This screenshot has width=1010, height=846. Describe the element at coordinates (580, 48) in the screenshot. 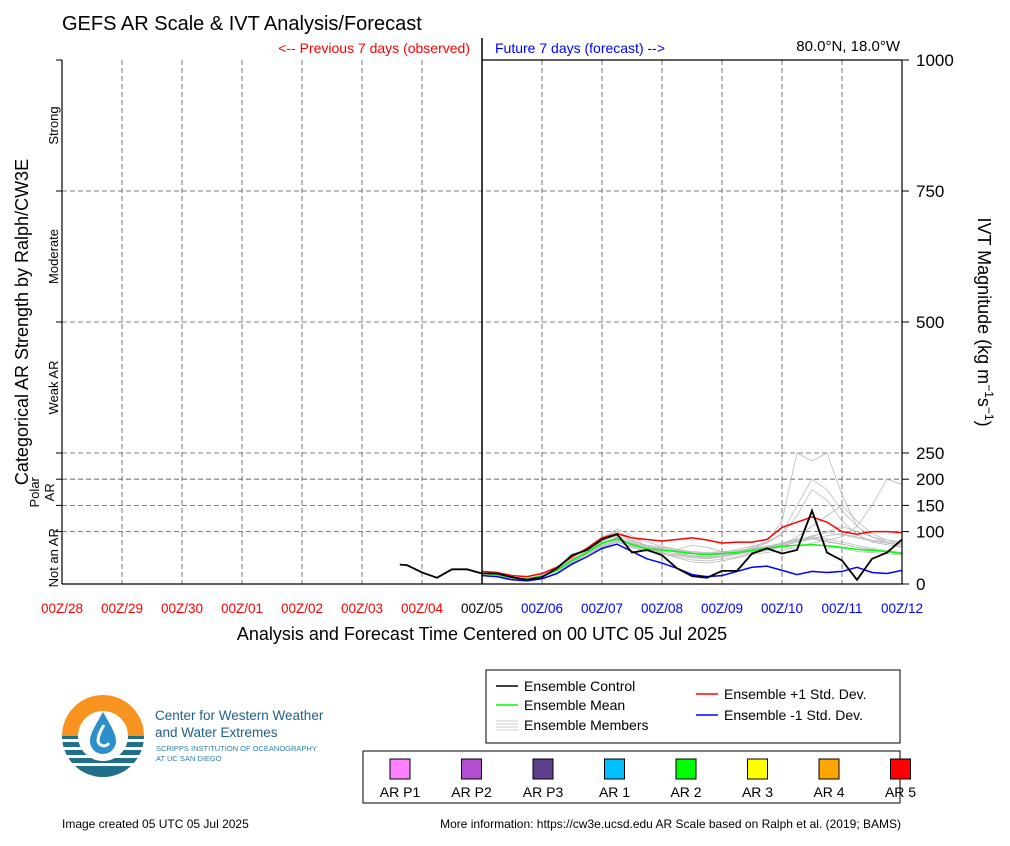

I see `future-days-label: Future 7 days (forecast) -->` at that location.